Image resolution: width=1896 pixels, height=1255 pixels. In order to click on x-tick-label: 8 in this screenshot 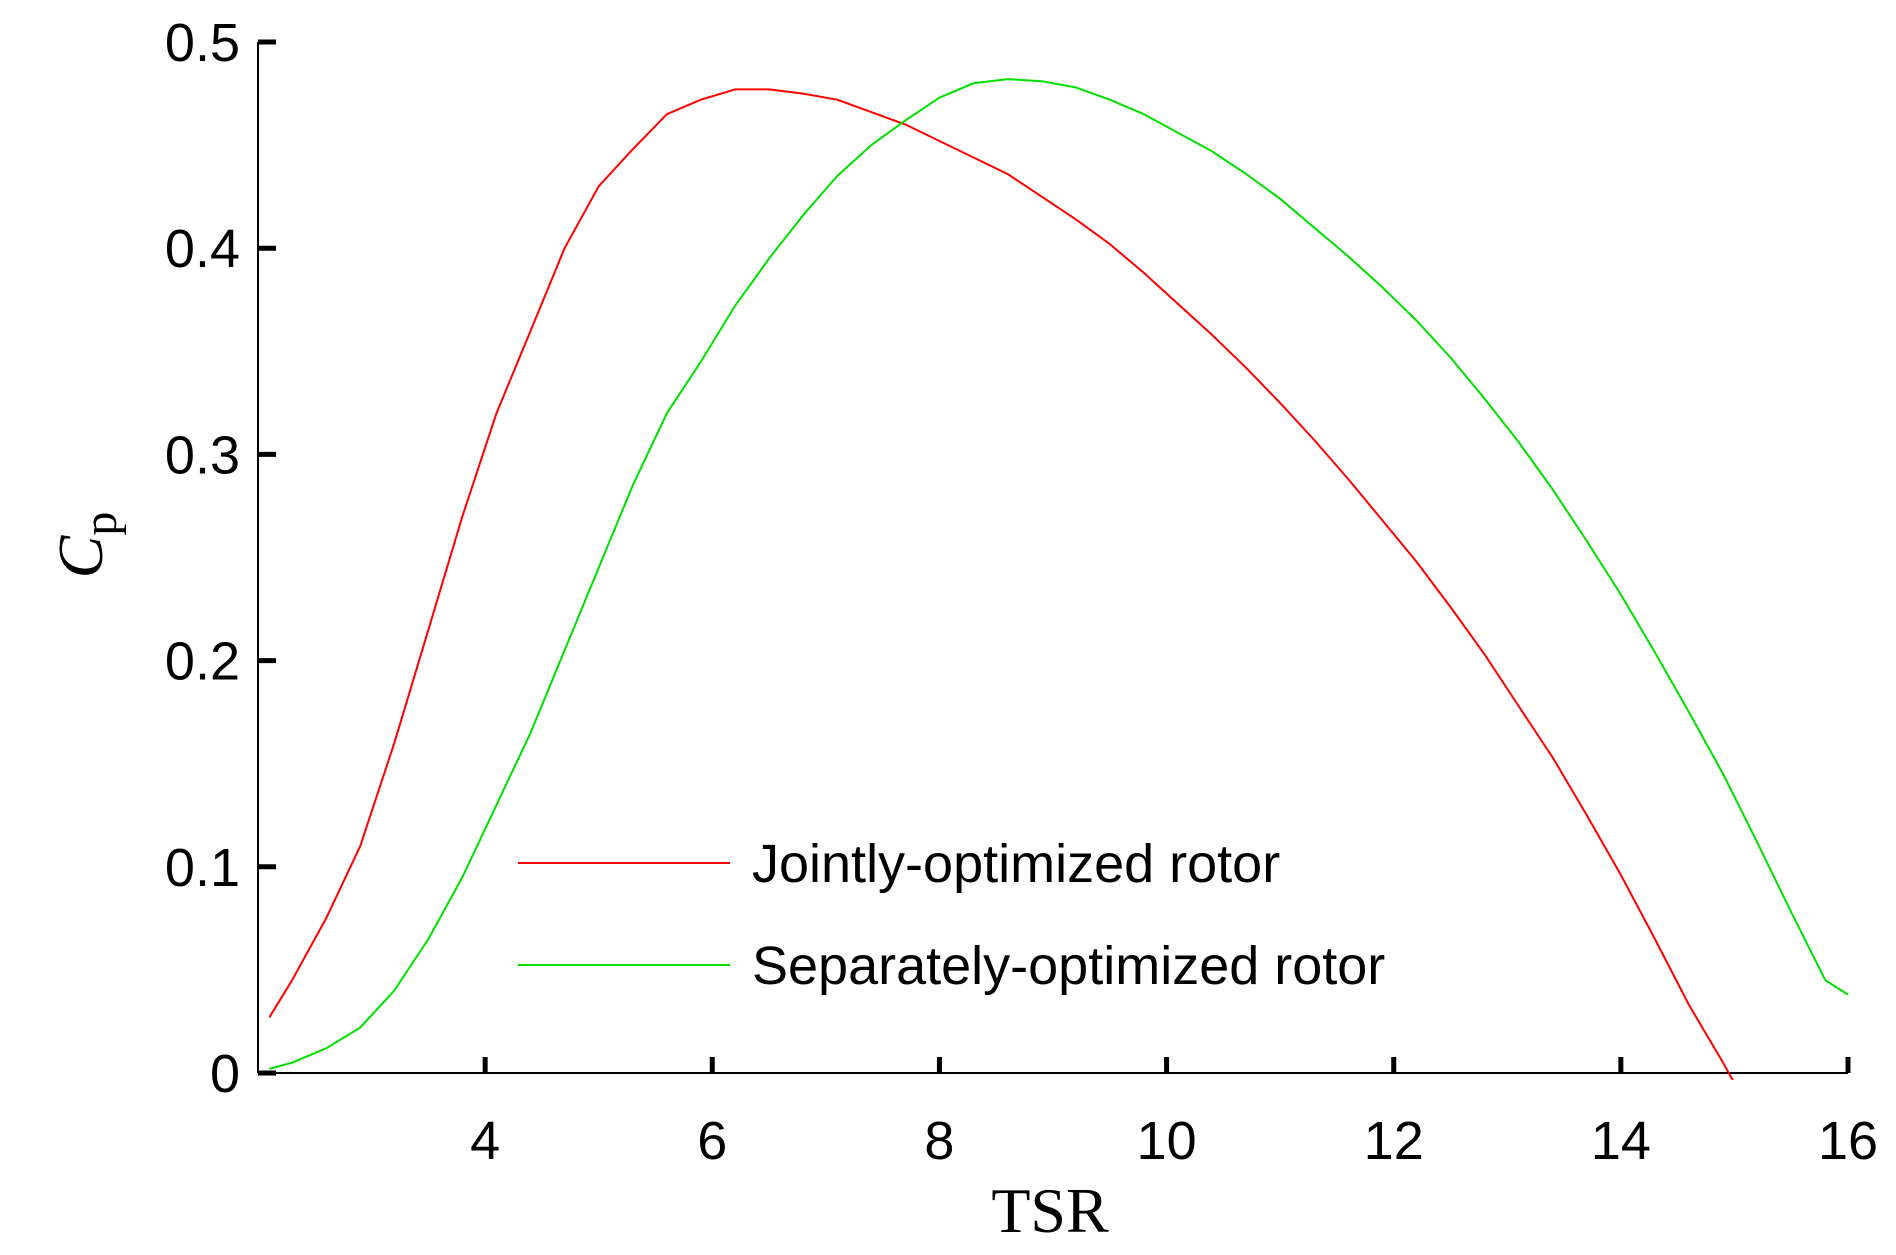, I will do `click(939, 1141)`.